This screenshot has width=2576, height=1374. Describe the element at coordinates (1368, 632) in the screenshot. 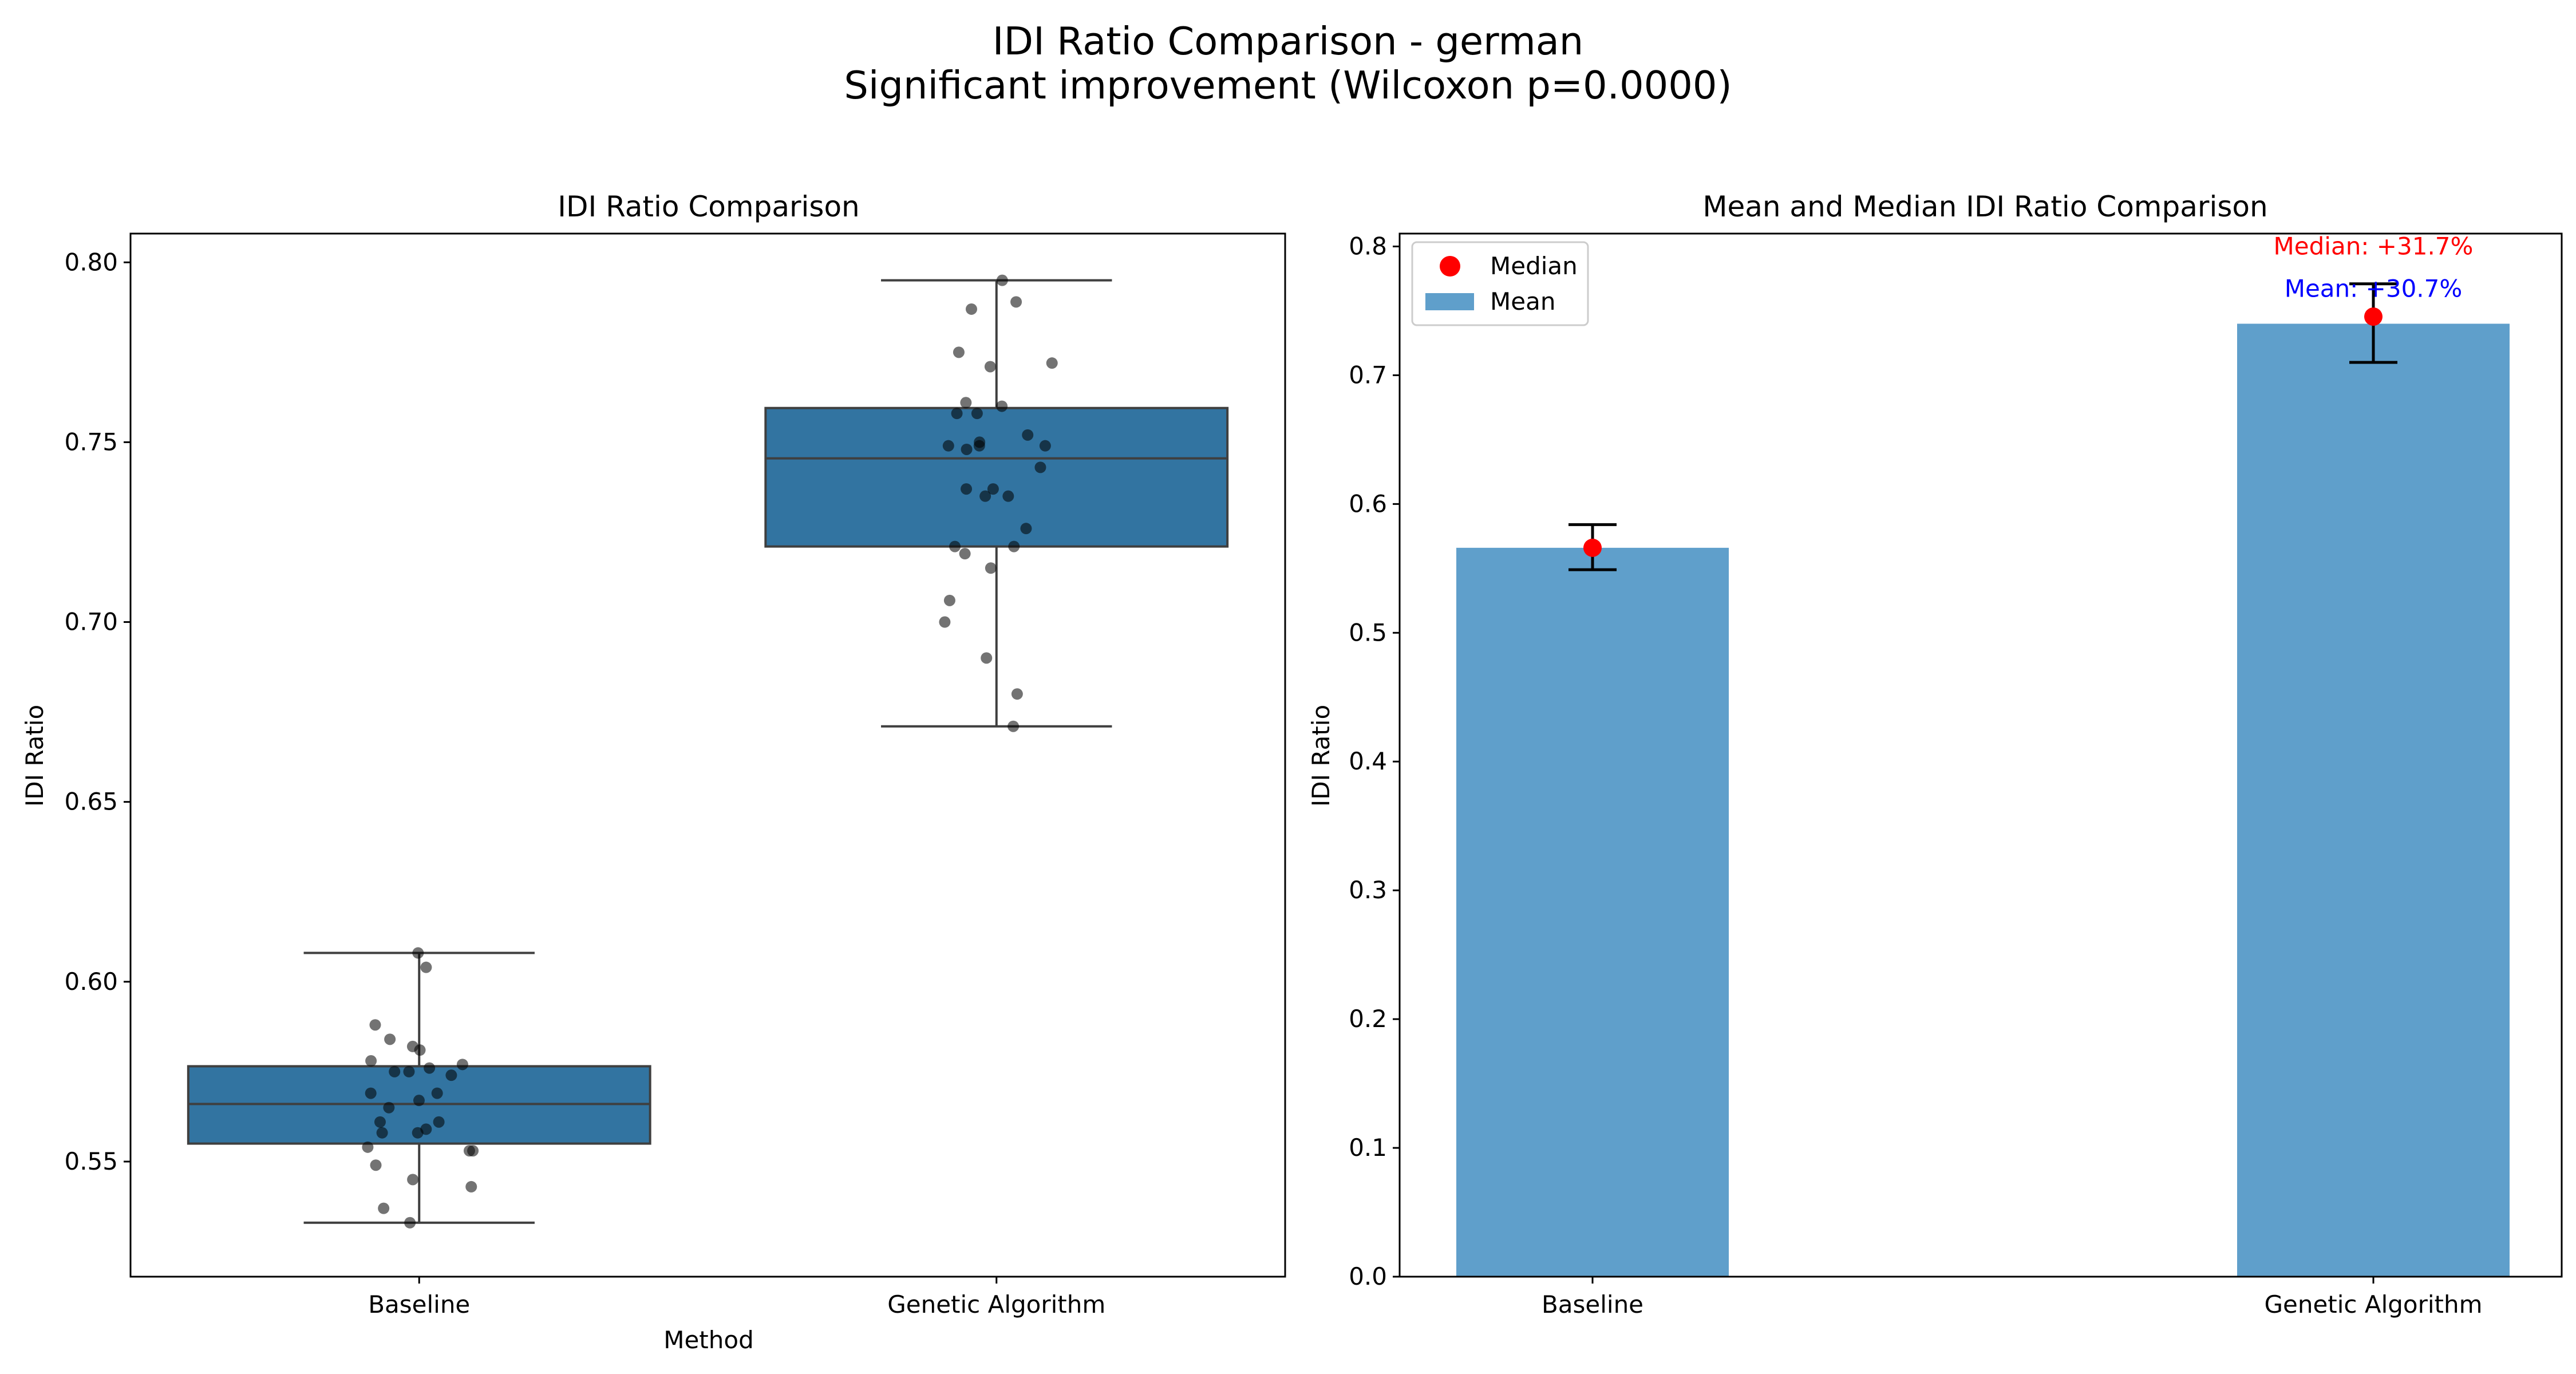

I see `y-tick-label: 0.5` at that location.